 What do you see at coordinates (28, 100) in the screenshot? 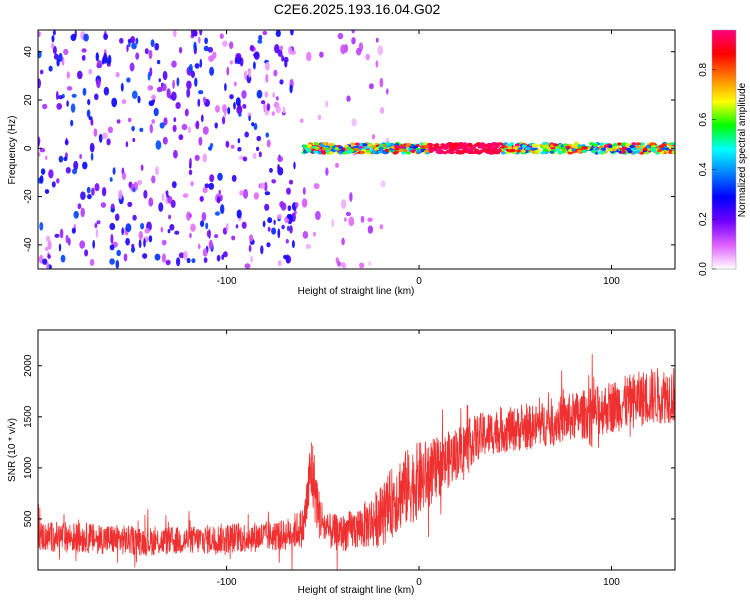
I see `spectrogram-ytick-label: 20` at bounding box center [28, 100].